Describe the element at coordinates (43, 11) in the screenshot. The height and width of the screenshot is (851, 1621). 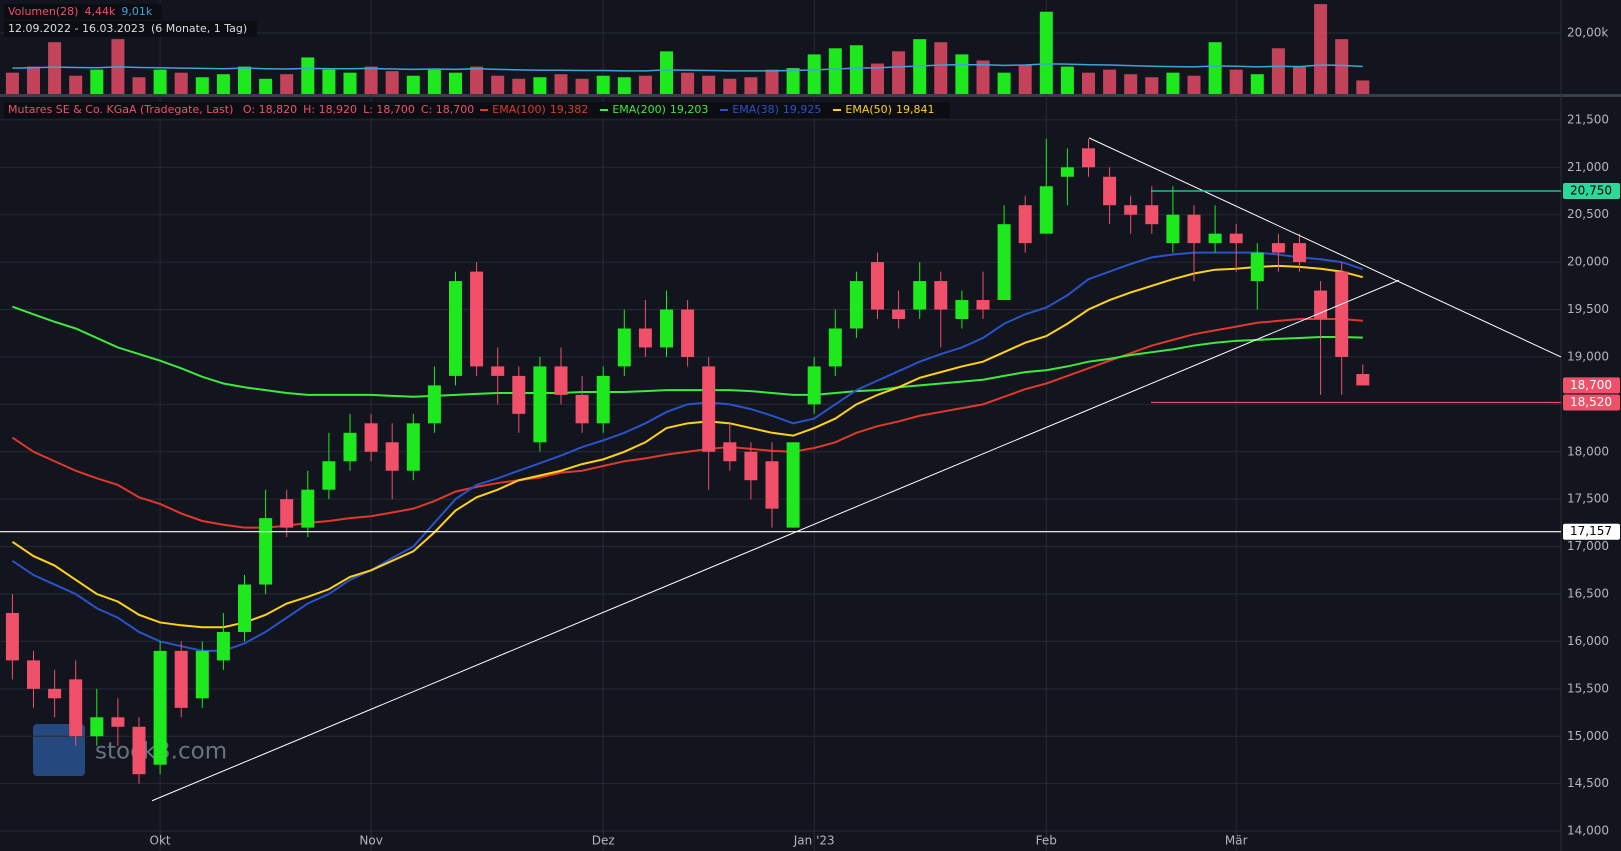
I see `volume-name: Volumen(28)` at that location.